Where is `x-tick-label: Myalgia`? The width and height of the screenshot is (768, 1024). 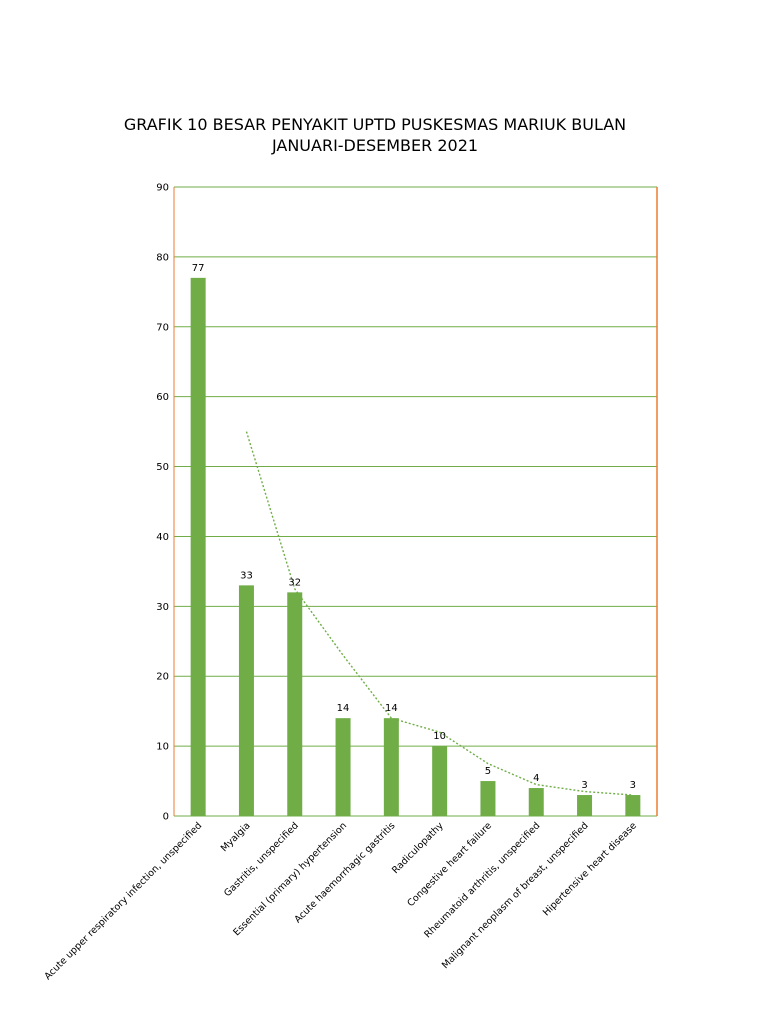
x-tick-label: Myalgia is located at coordinates (236, 837).